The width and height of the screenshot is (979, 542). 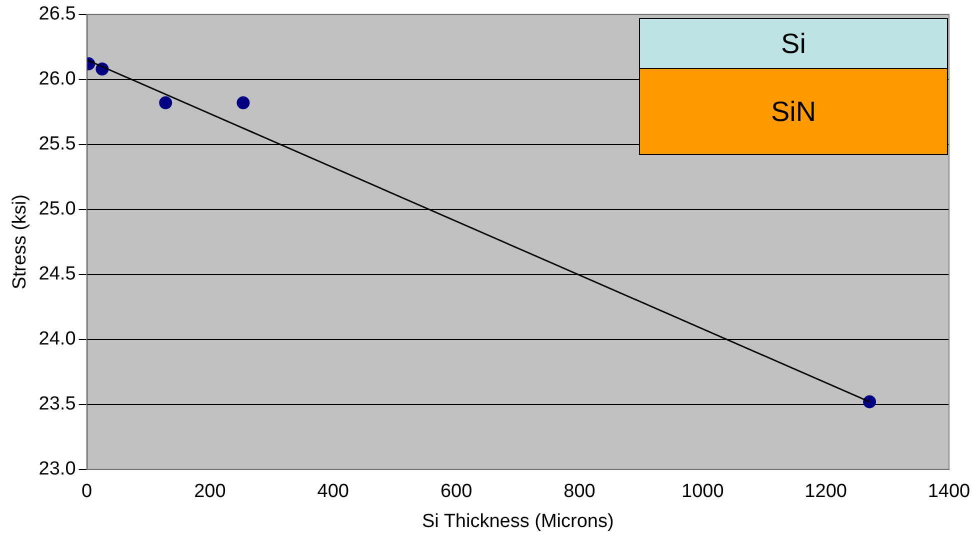 What do you see at coordinates (20, 242) in the screenshot?
I see `y-axis-title: Stress (ksi)` at bounding box center [20, 242].